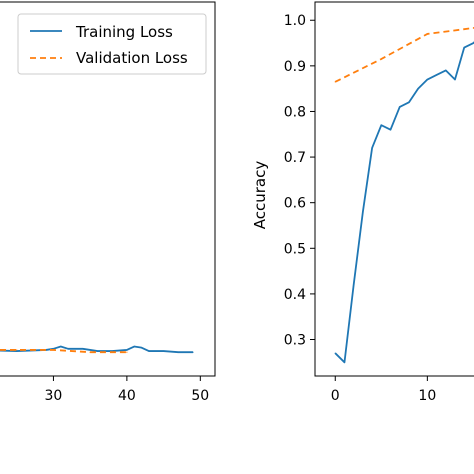  I want to click on legend-label-training-loss: Training Loss, so click(124, 32).